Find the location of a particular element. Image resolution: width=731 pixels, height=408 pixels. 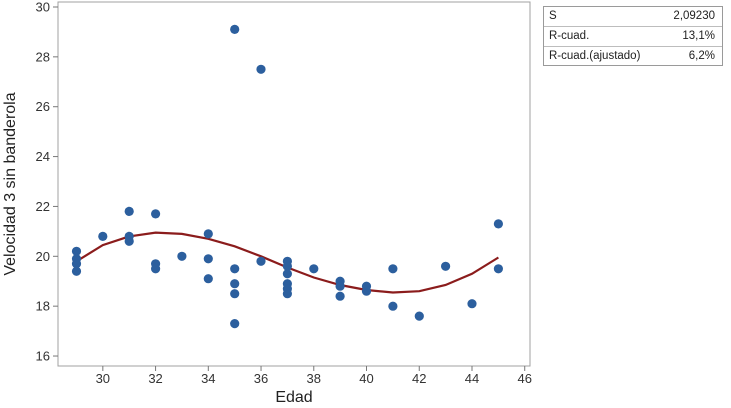

x-axis: 30 32 34 36 38 40 42 44 46 is located at coordinates (314, 376).